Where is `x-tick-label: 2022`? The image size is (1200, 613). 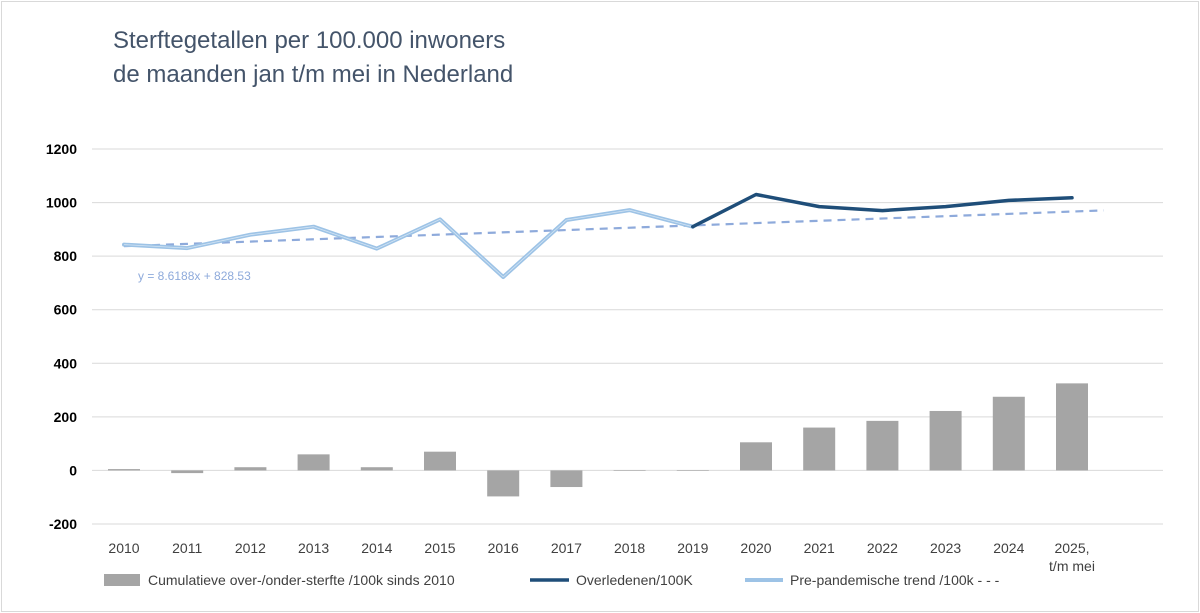
x-tick-label: 2022 is located at coordinates (882, 548).